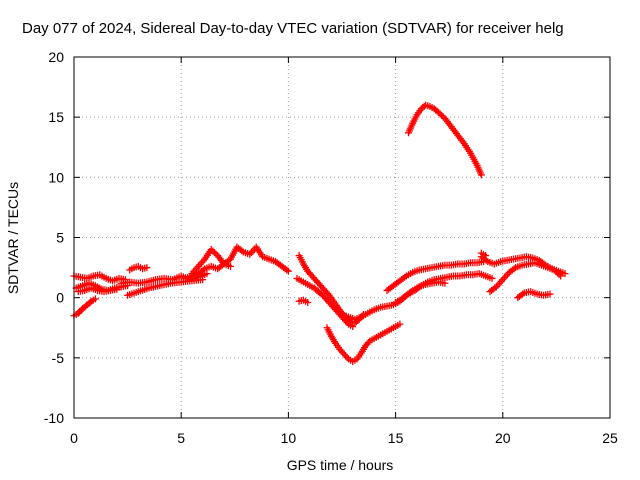 The width and height of the screenshot is (640, 480). What do you see at coordinates (503, 438) in the screenshot?
I see `x-tick-label: 20` at bounding box center [503, 438].